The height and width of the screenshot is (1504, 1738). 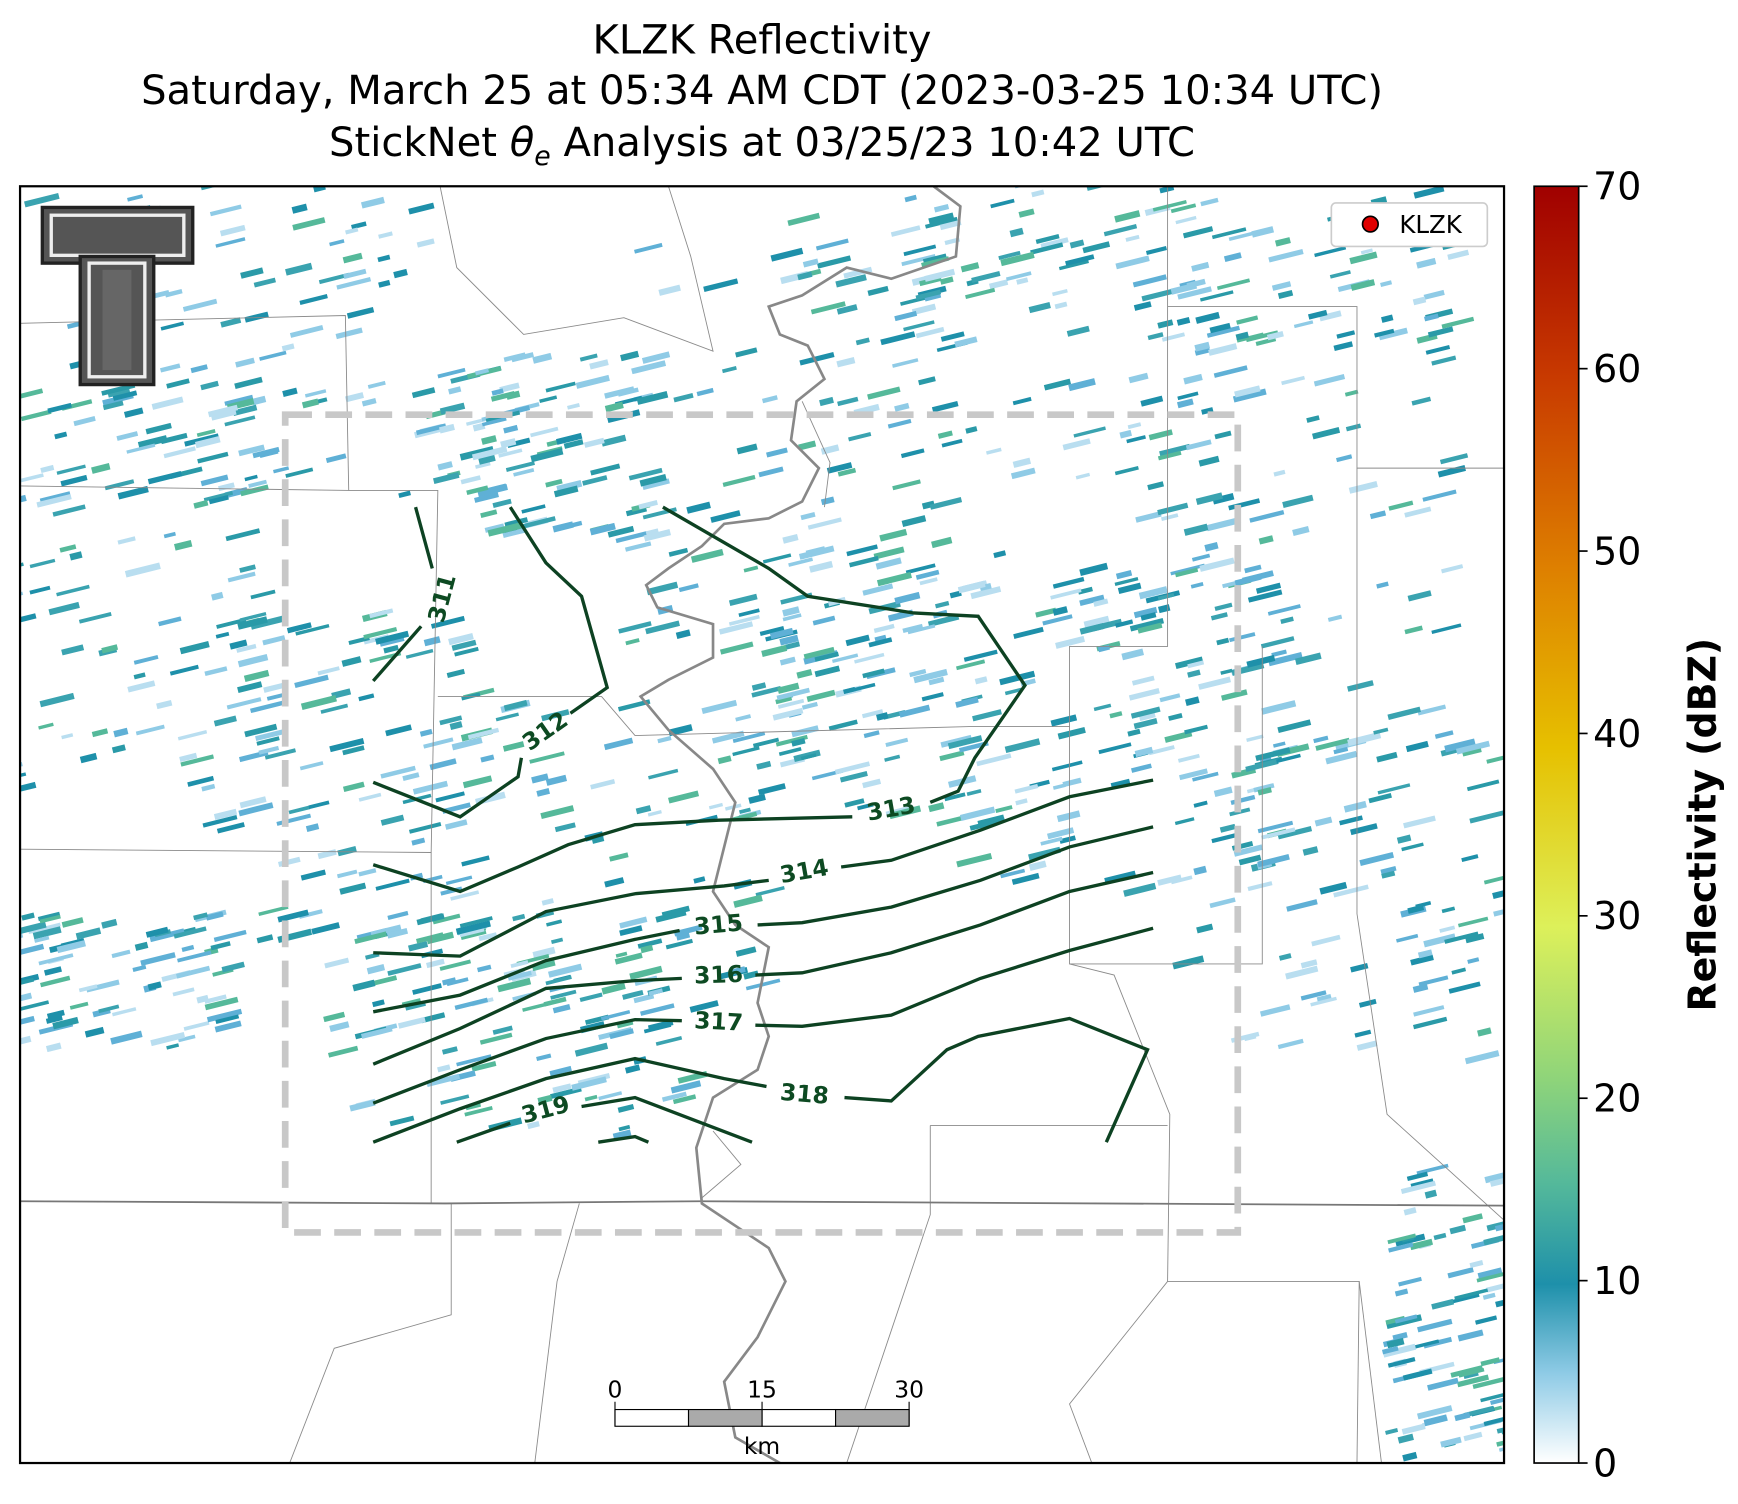 I want to click on colorbar-tick-label: 70, so click(x=1617, y=187).